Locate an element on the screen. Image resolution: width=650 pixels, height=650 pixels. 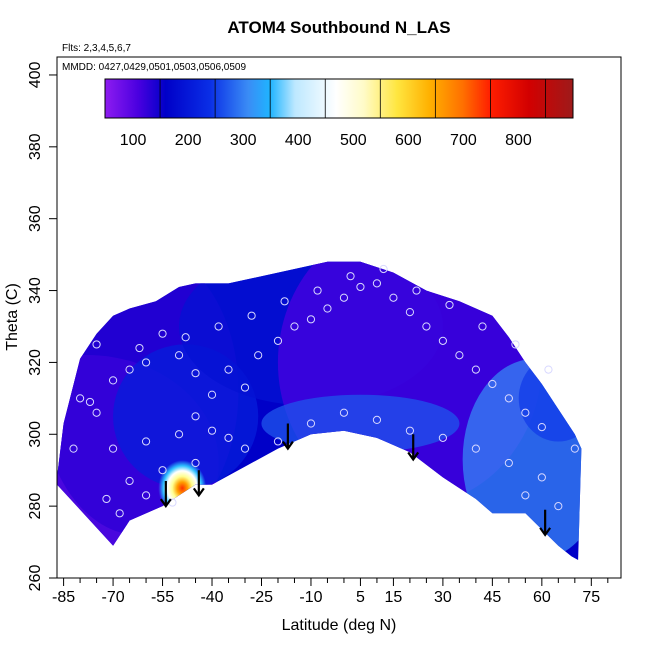
y-tick-label: 300 is located at coordinates (35, 434).